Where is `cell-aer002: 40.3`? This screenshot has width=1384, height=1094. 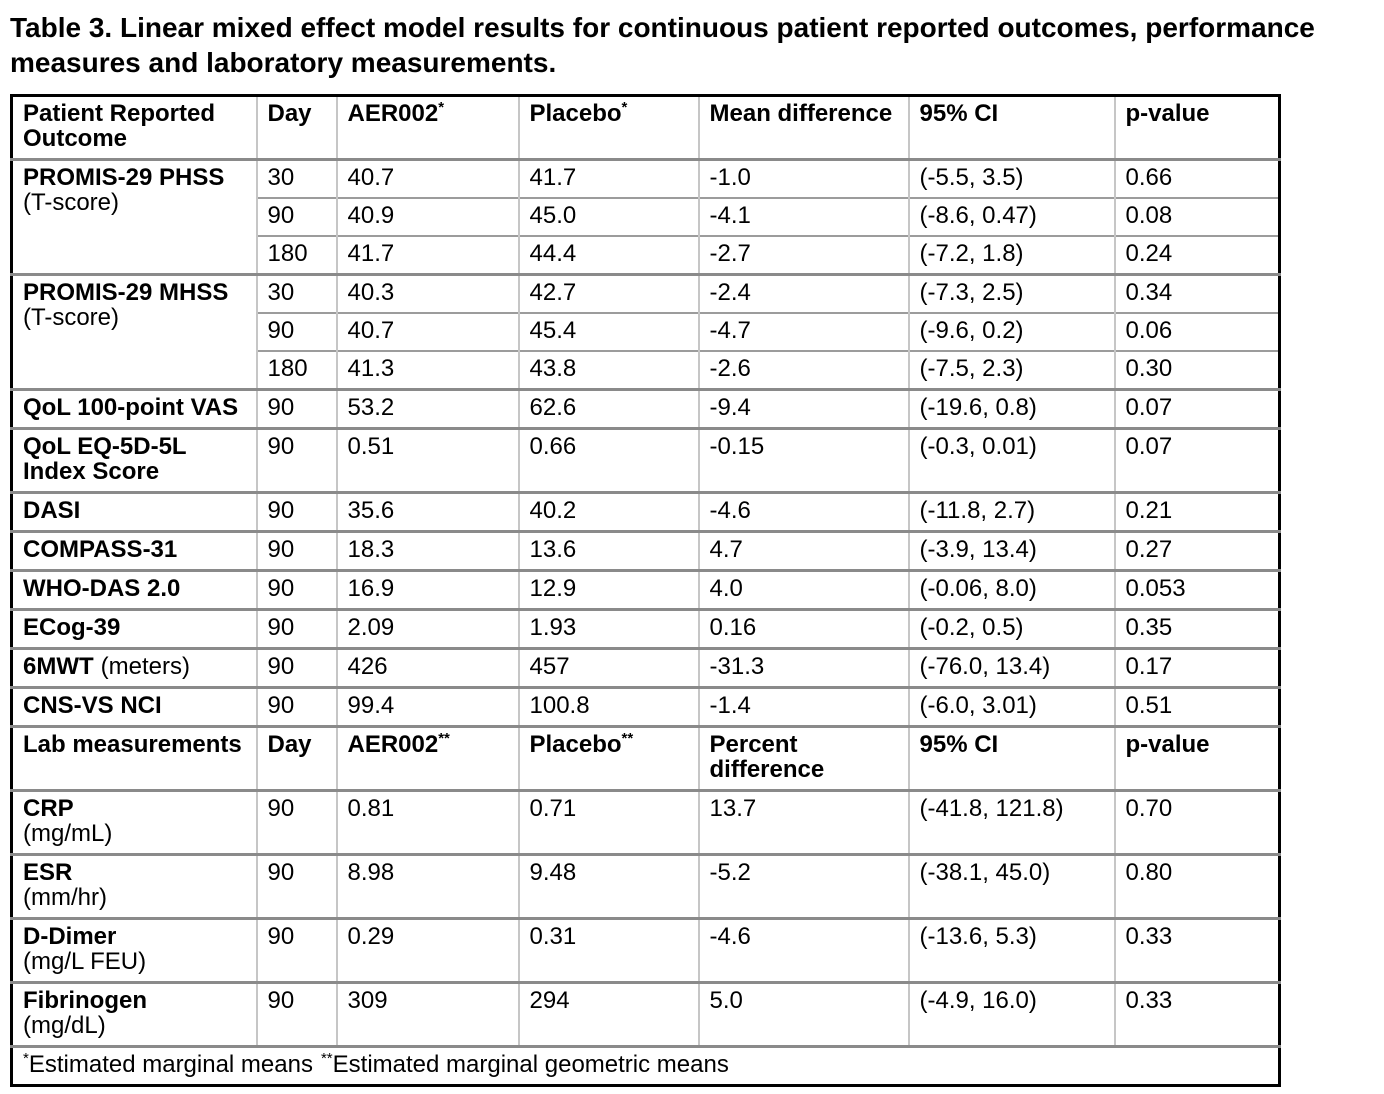 cell-aer002: 40.3 is located at coordinates (427, 293).